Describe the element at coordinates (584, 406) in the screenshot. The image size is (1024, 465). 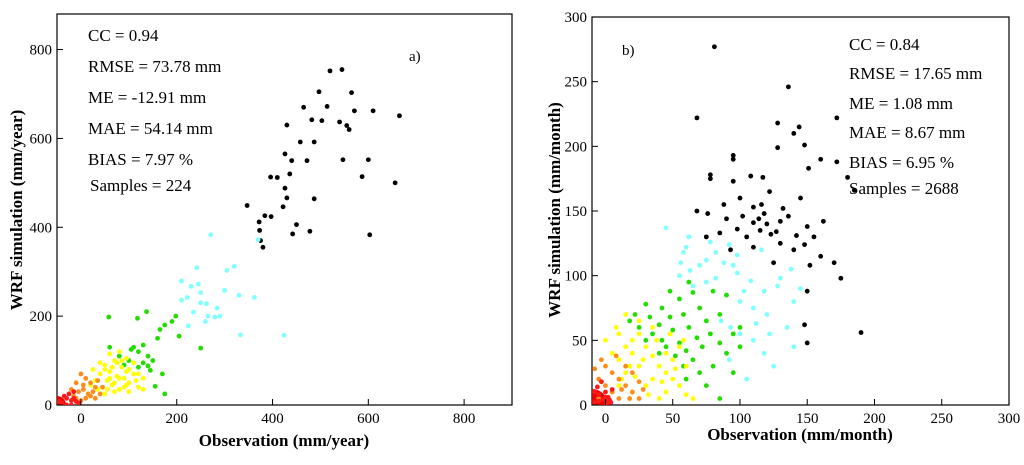
I see `panel-b-y-tick-label: 0` at that location.